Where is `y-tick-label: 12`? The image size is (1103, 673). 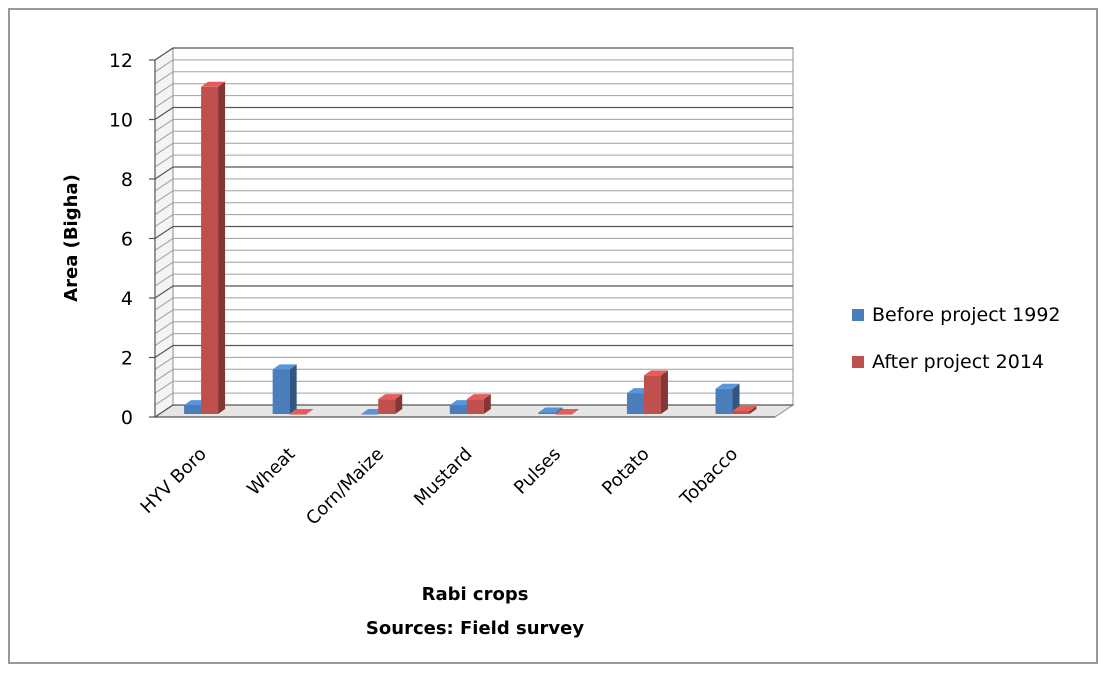
y-tick-label: 12 is located at coordinates (121, 61).